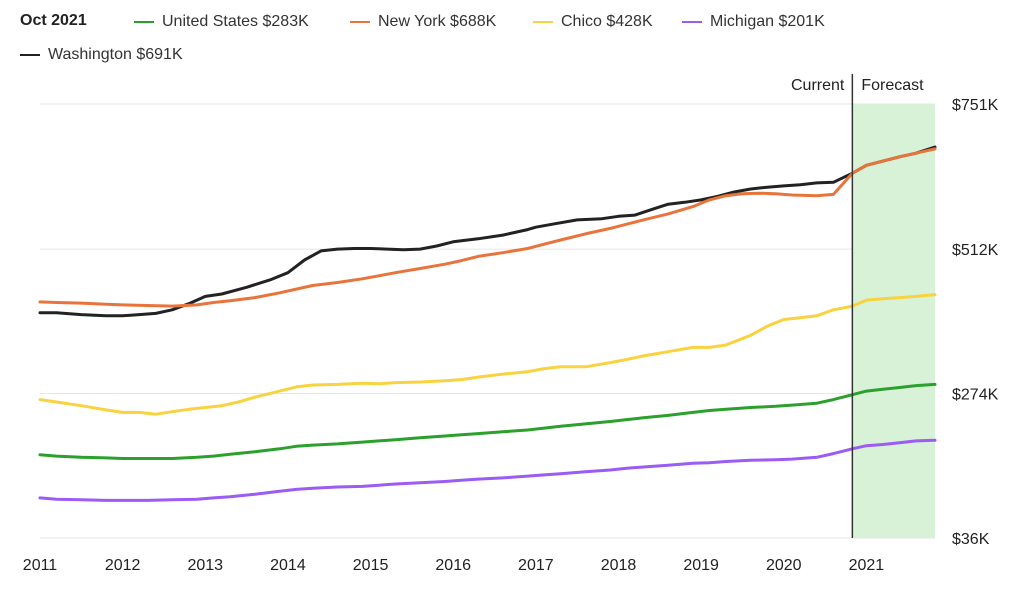 The width and height of the screenshot is (1024, 595). Describe the element at coordinates (701, 565) in the screenshot. I see `x-tick-label: 2019` at that location.